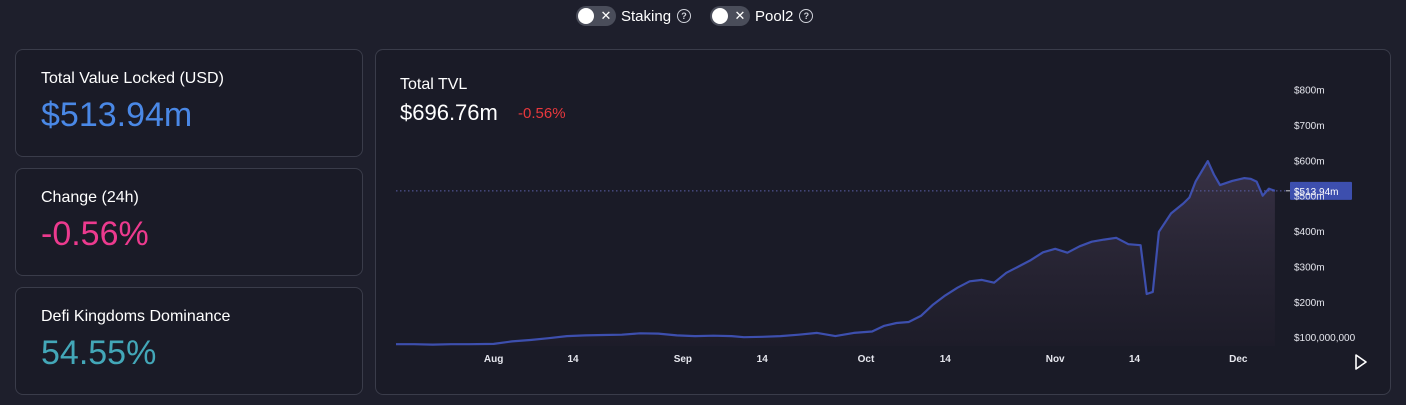 The image size is (1406, 405). What do you see at coordinates (1325, 338) in the screenshot?
I see `y-tick-label: $100,000,000` at bounding box center [1325, 338].